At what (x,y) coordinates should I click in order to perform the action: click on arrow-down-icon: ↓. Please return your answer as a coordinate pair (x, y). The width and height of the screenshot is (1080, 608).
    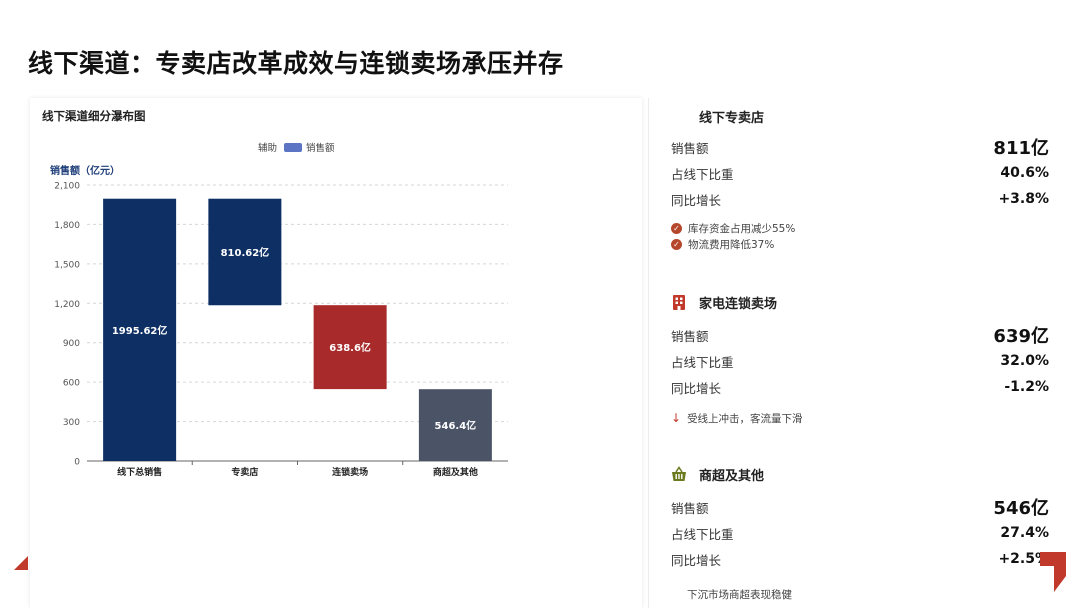
    Looking at the image, I should click on (676, 418).